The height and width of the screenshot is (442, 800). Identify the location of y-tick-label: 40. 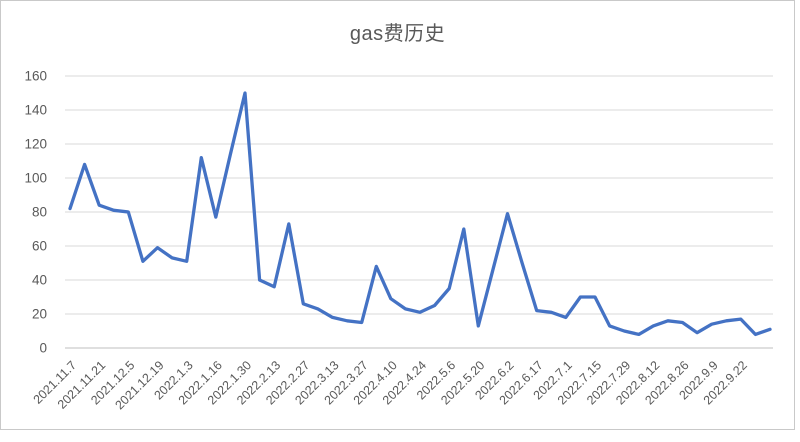
(39, 280).